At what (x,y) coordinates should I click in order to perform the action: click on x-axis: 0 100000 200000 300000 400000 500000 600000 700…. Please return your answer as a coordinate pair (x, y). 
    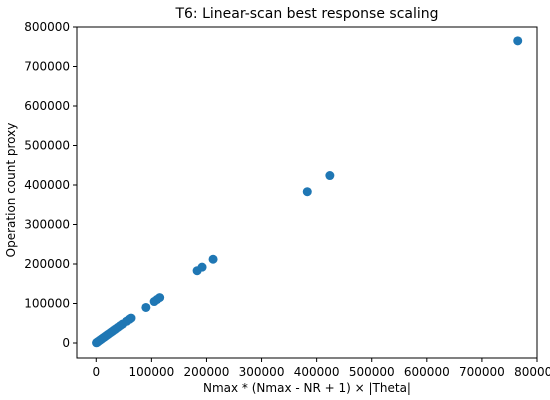
    Looking at the image, I should click on (321, 368).